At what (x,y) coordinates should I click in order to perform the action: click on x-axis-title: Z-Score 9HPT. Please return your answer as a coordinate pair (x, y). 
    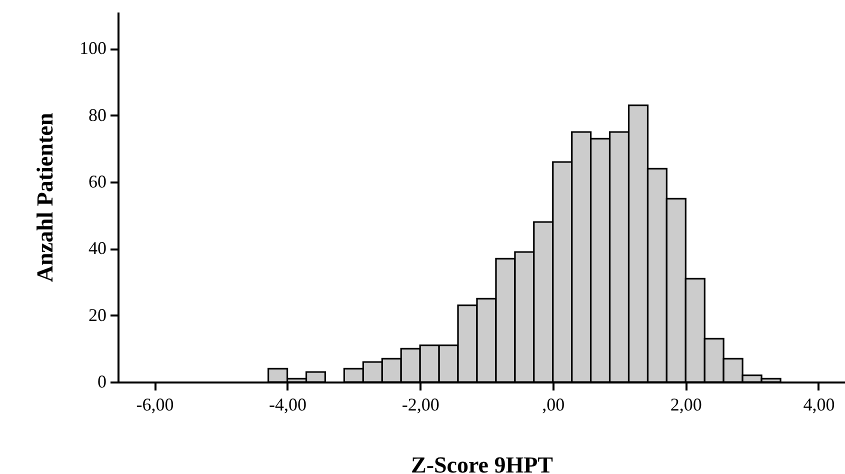
    Looking at the image, I should click on (482, 463).